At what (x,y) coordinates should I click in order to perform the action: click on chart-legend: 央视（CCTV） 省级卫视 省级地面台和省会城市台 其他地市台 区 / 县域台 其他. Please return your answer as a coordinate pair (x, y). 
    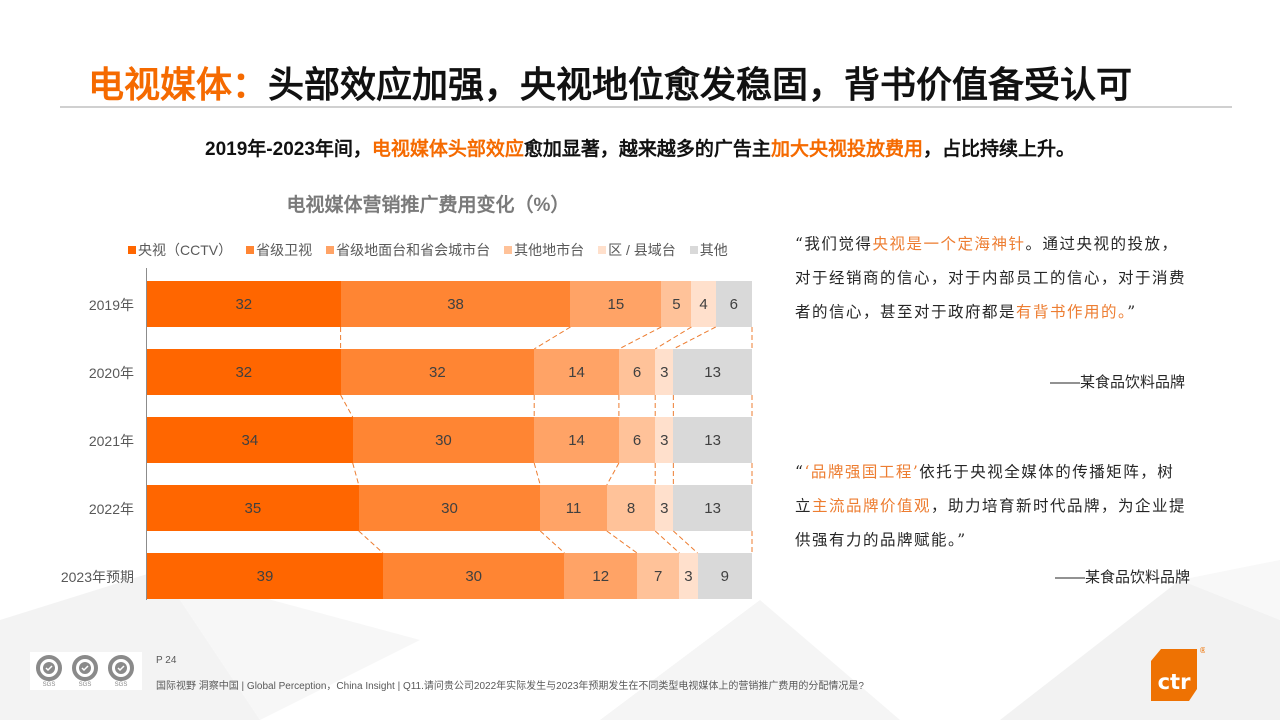
    Looking at the image, I should click on (428, 250).